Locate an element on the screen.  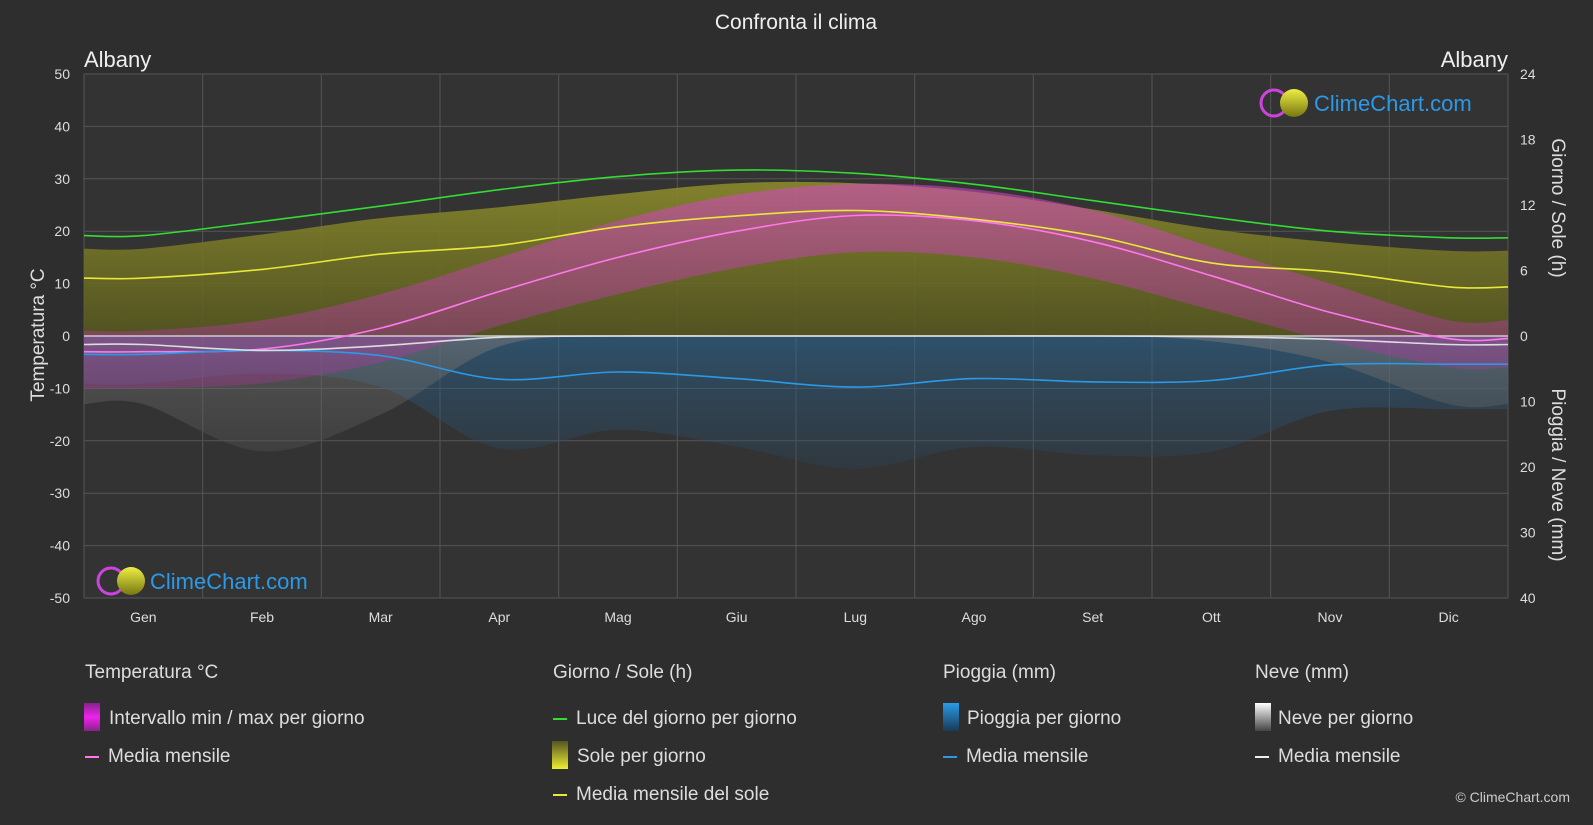
legend-item: Luce del giorno per giorno is located at coordinates (675, 719).